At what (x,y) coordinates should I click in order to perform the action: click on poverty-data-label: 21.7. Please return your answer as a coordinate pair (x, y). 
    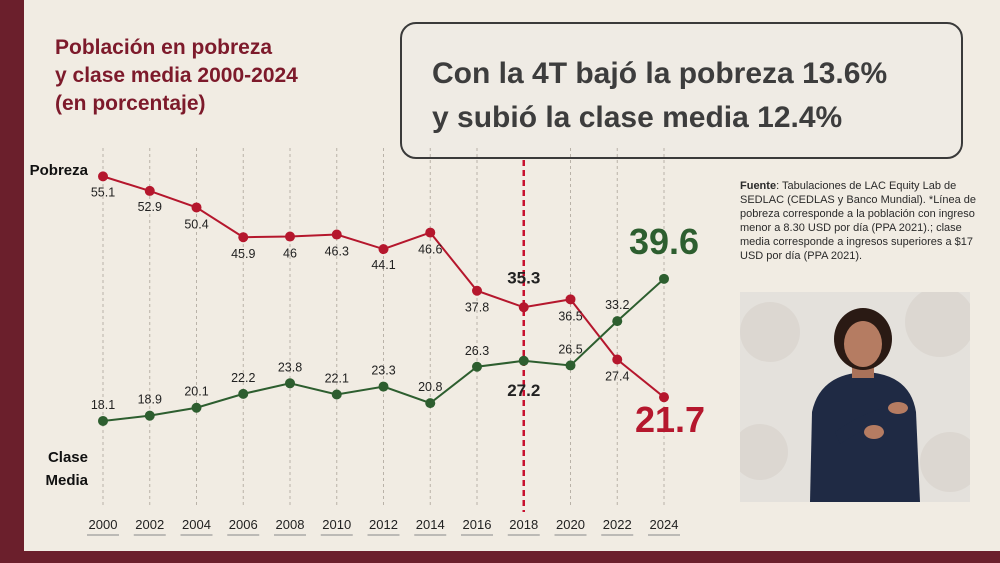
    Looking at the image, I should click on (670, 419).